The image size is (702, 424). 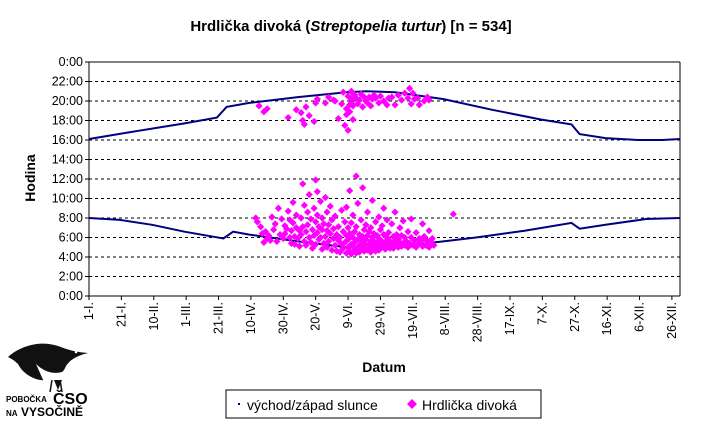 What do you see at coordinates (70, 398) in the screenshot?
I see `logo-big1: ČSO` at bounding box center [70, 398].